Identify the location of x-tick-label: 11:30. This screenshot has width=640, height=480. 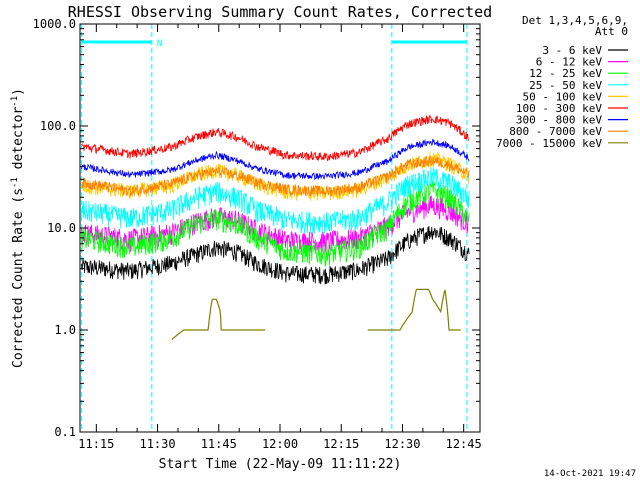
(157, 444).